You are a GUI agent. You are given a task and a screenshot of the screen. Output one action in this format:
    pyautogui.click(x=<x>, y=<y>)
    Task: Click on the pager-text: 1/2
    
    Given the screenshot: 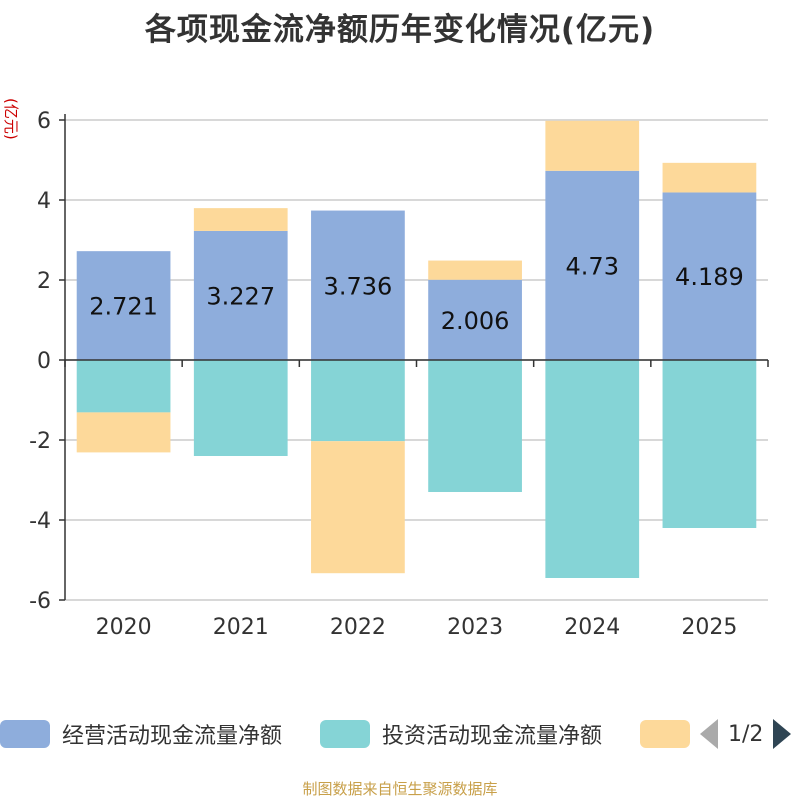 What is the action you would take?
    pyautogui.click(x=746, y=734)
    